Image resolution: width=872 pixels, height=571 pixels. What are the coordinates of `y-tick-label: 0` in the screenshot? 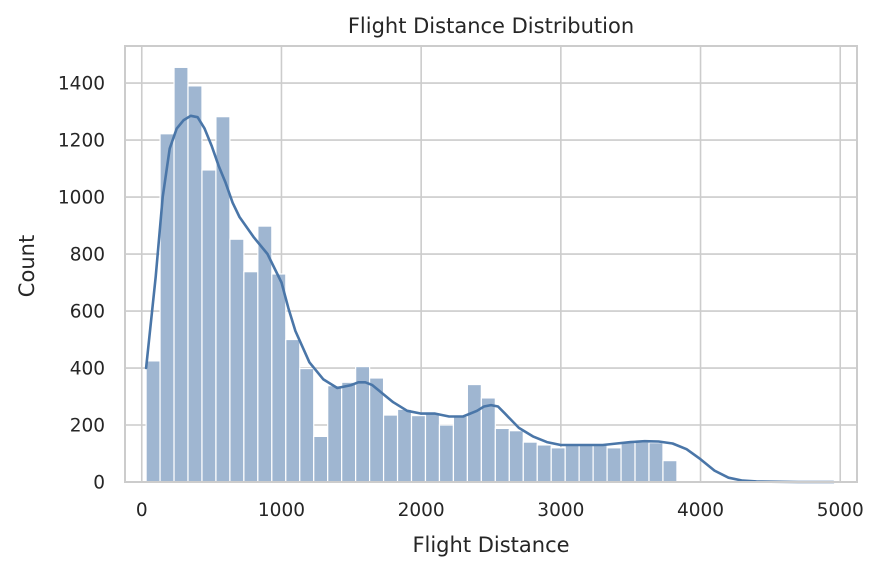 It's located at (99, 483).